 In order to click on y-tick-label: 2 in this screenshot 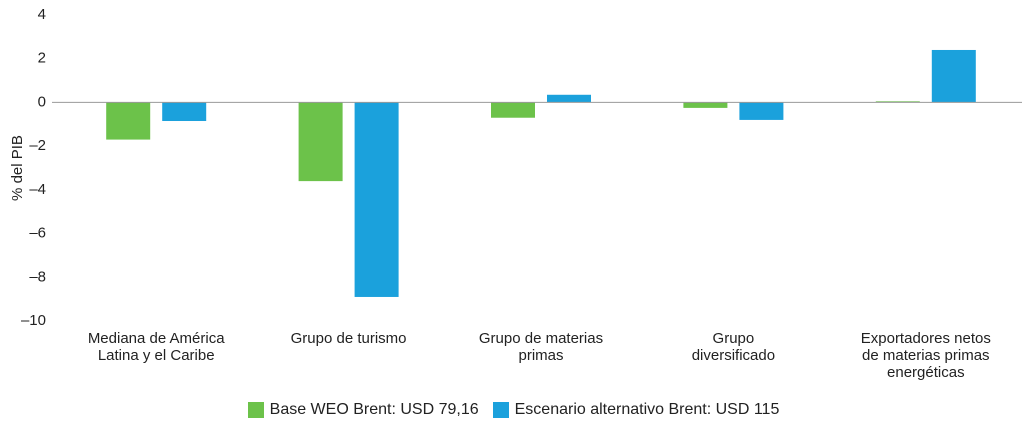, I will do `click(42, 58)`.